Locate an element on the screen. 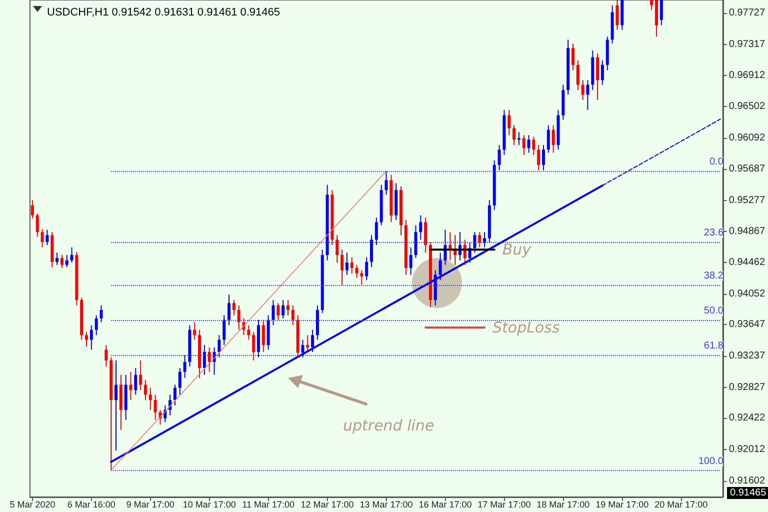 This screenshot has width=768, height=512. y-tick-label: 0.96092 is located at coordinates (747, 138).